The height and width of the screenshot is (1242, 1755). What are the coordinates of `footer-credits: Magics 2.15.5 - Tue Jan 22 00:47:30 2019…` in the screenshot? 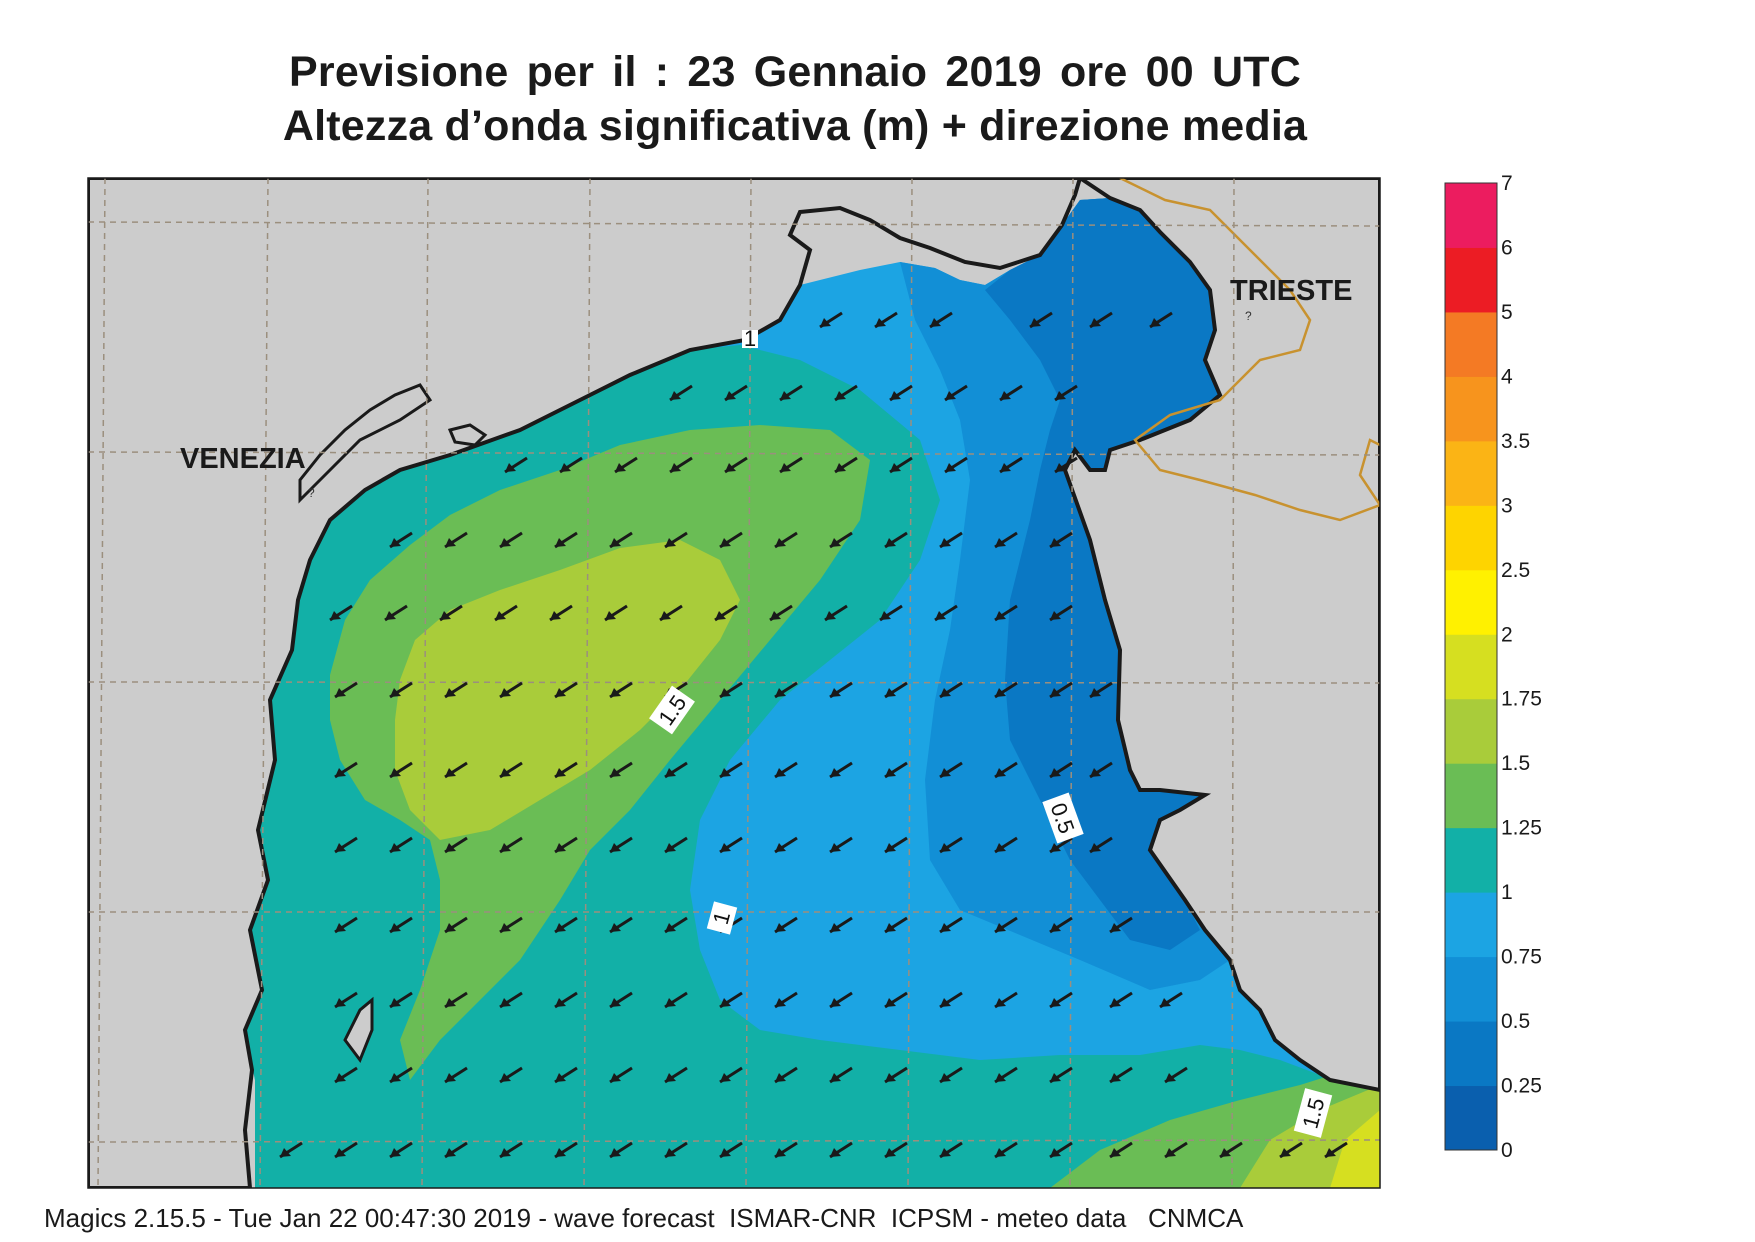 It's located at (644, 1218).